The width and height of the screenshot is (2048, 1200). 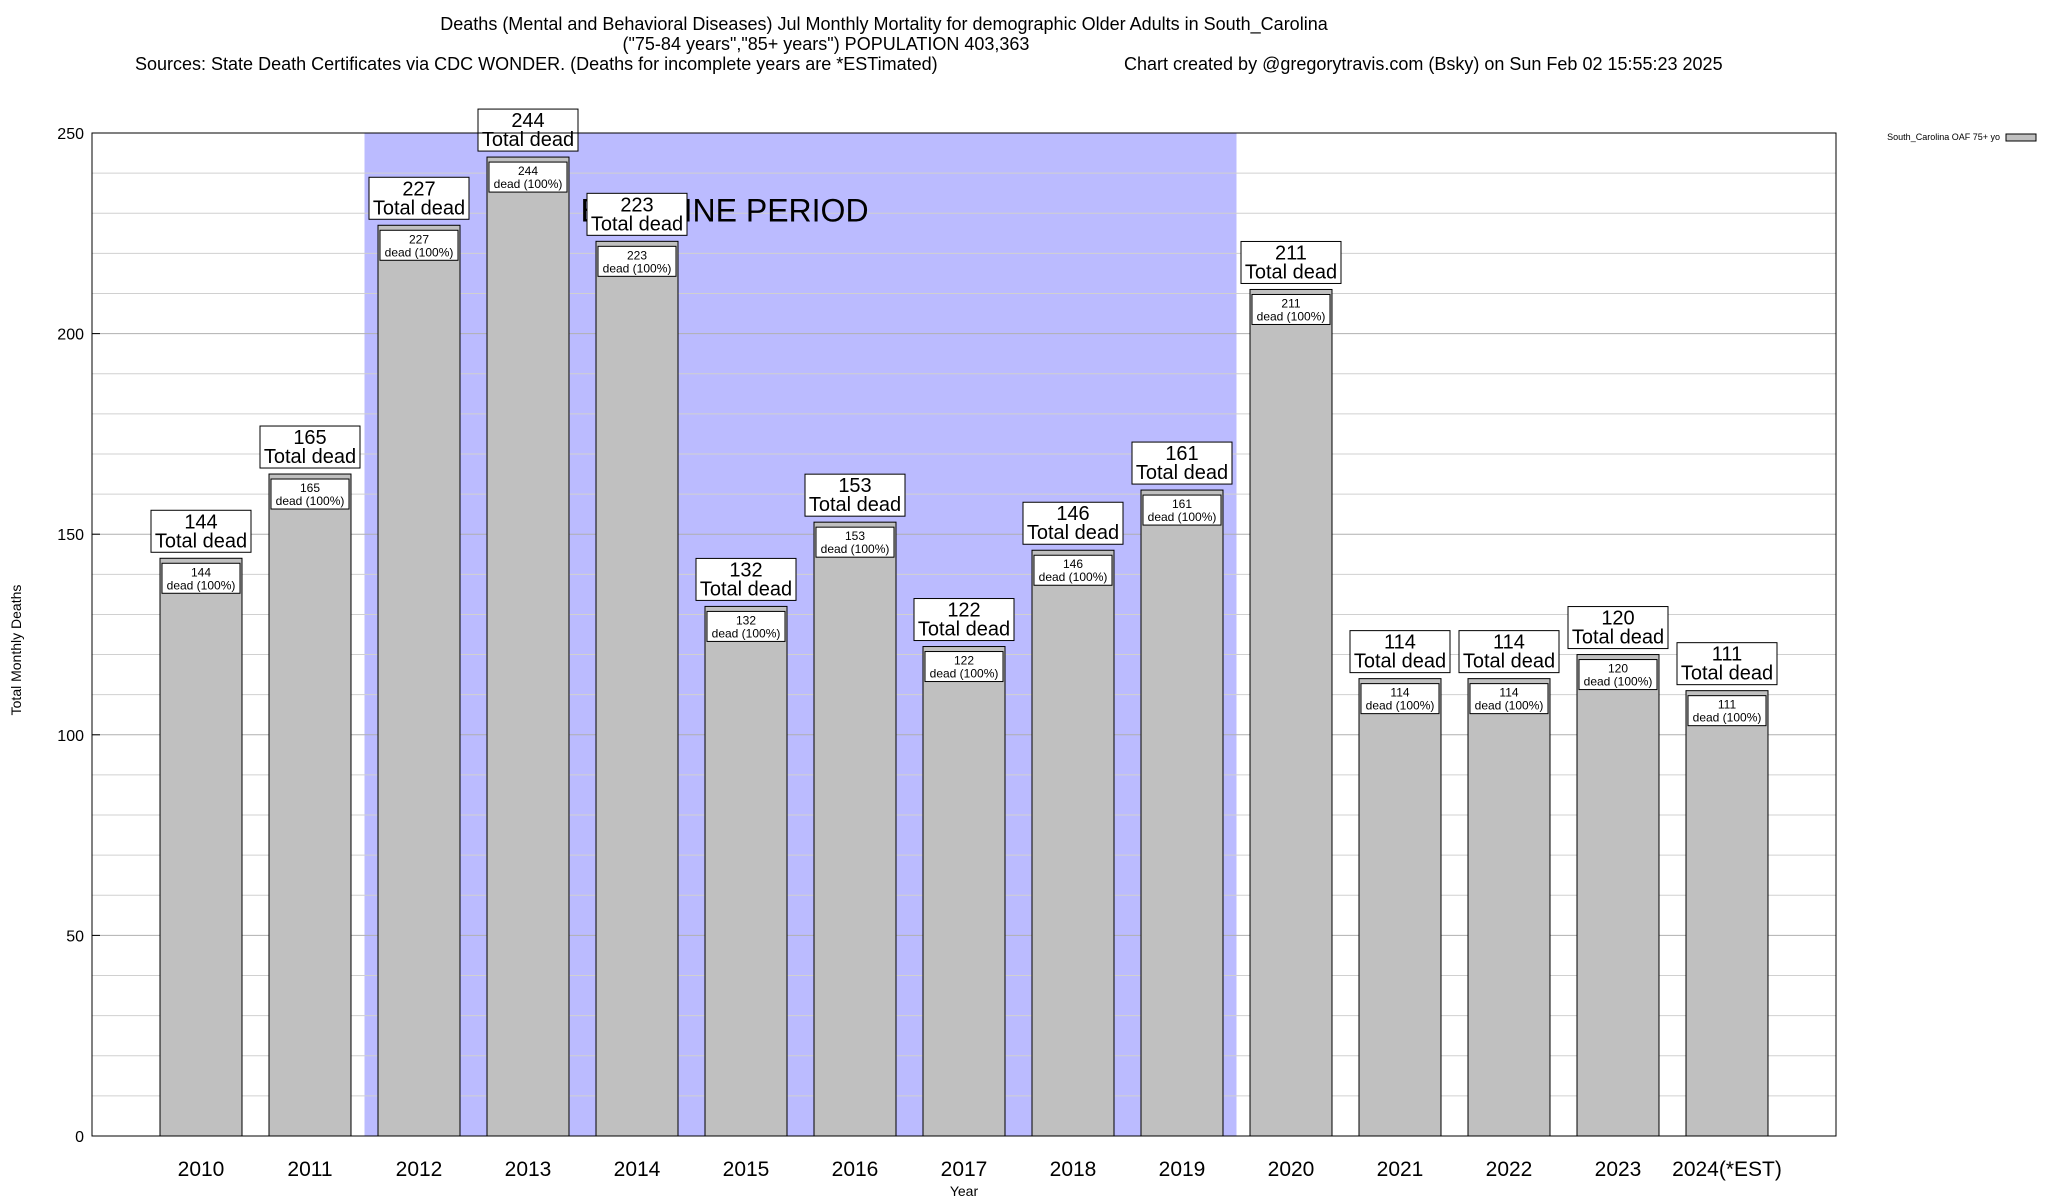 What do you see at coordinates (201, 572) in the screenshot?
I see `inner-value-label: 144` at bounding box center [201, 572].